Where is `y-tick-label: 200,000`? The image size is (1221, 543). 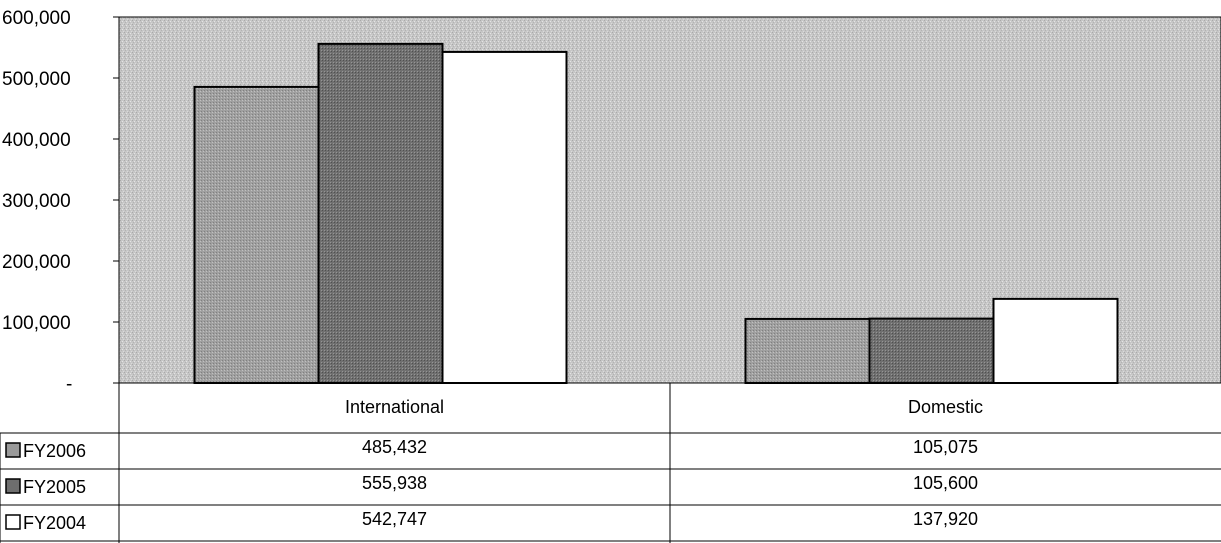
y-tick-label: 200,000 is located at coordinates (36, 262).